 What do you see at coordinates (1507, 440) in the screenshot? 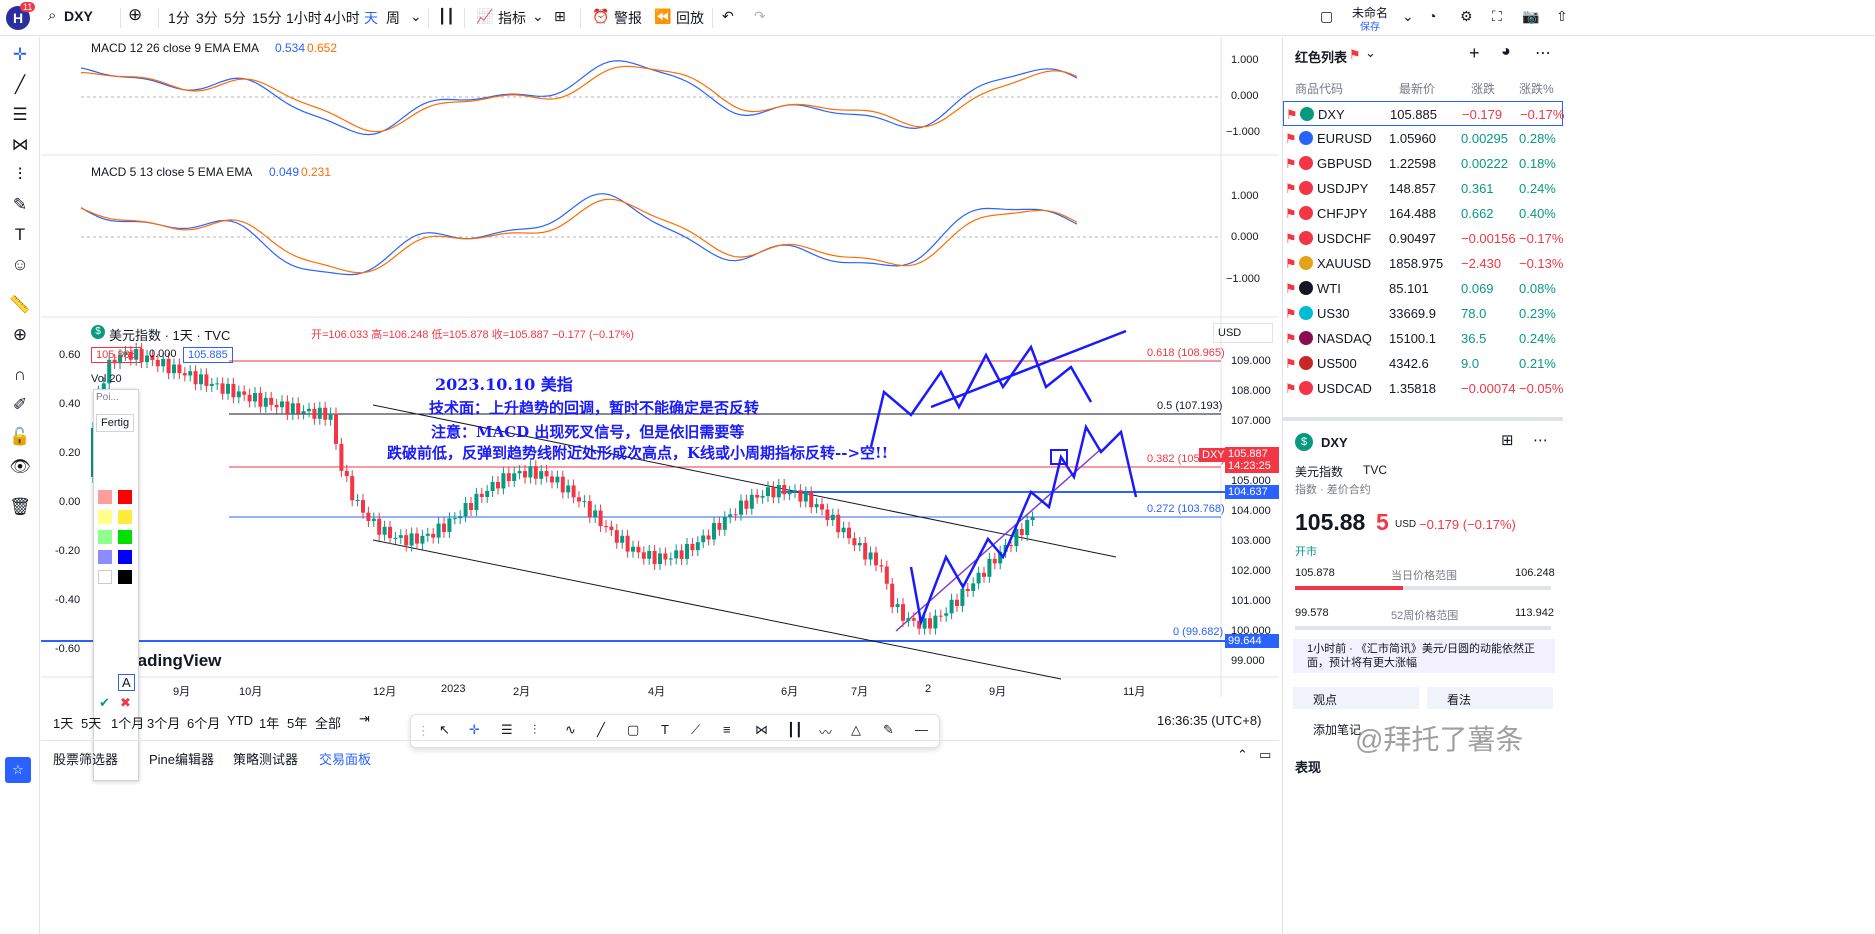
I see `layout-grid-icon: ⊞` at bounding box center [1507, 440].